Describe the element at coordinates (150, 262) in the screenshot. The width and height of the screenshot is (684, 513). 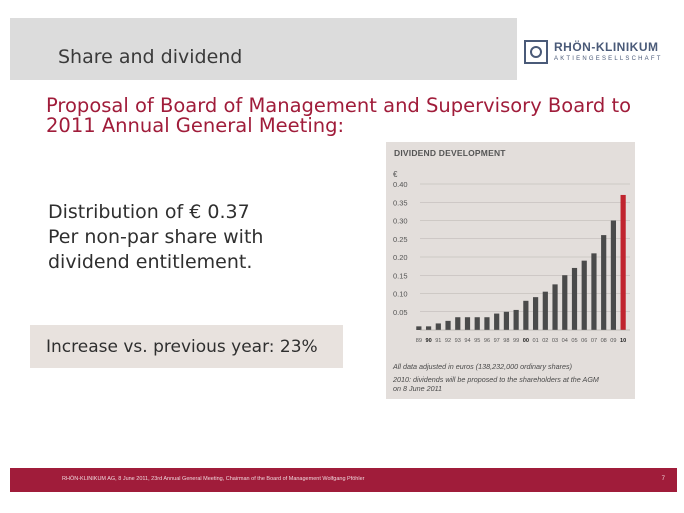
I see `distribution-line-3: dividend entitlement.` at that location.